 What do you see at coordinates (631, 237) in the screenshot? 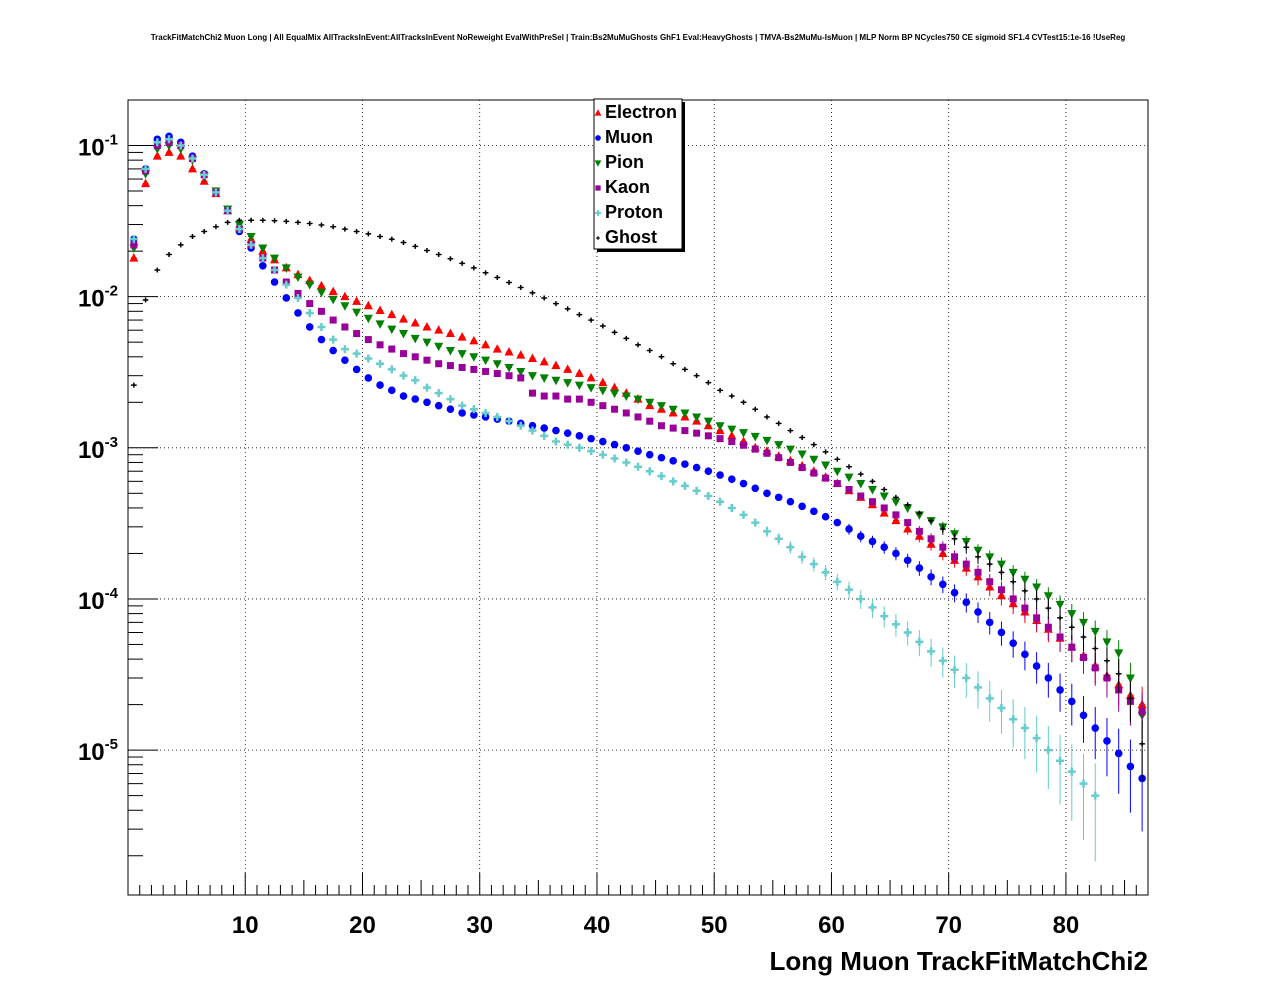
I see `legend-label: Ghost` at bounding box center [631, 237].